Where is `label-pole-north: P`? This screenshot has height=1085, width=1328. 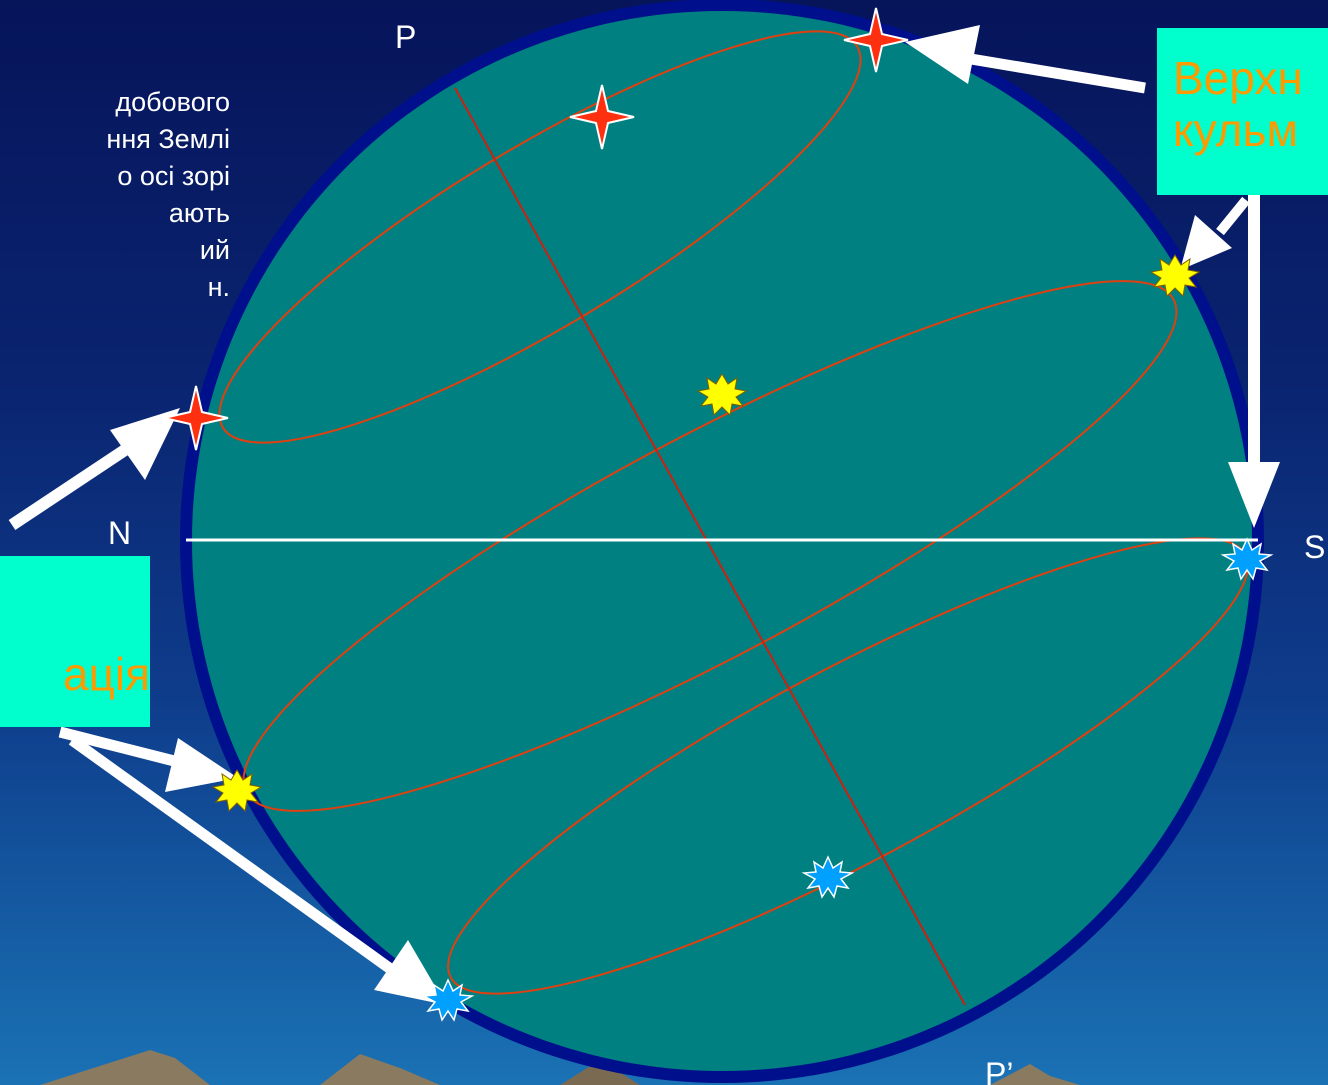 label-pole-north: P is located at coordinates (405, 37).